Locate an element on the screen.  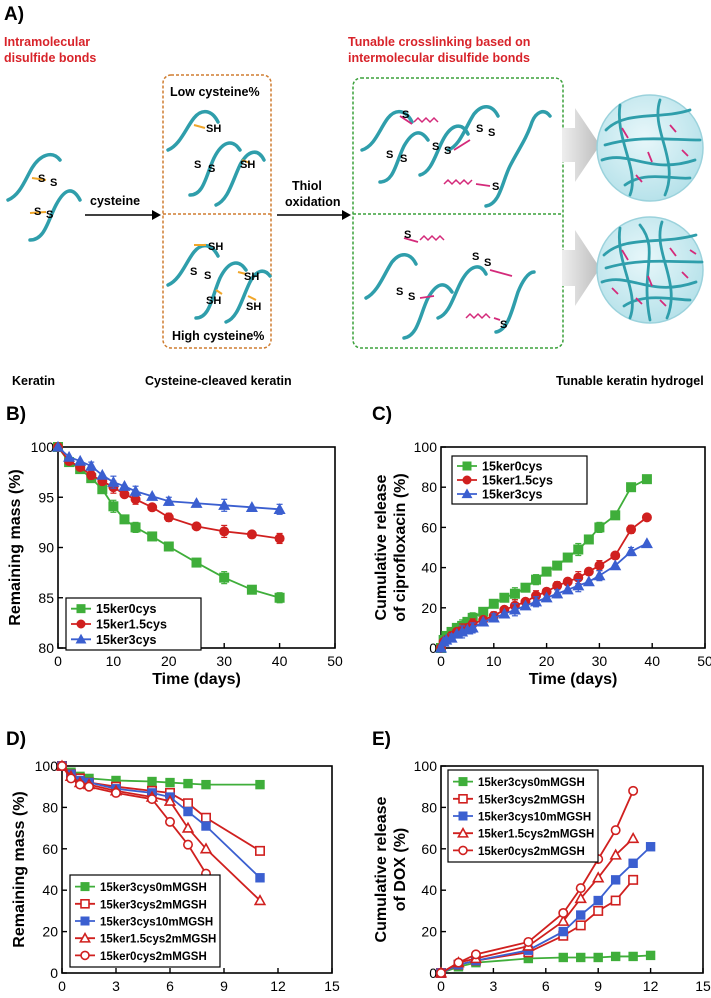
legend-label: 15ker3cys0mMGSH is located at coordinates (531, 783).